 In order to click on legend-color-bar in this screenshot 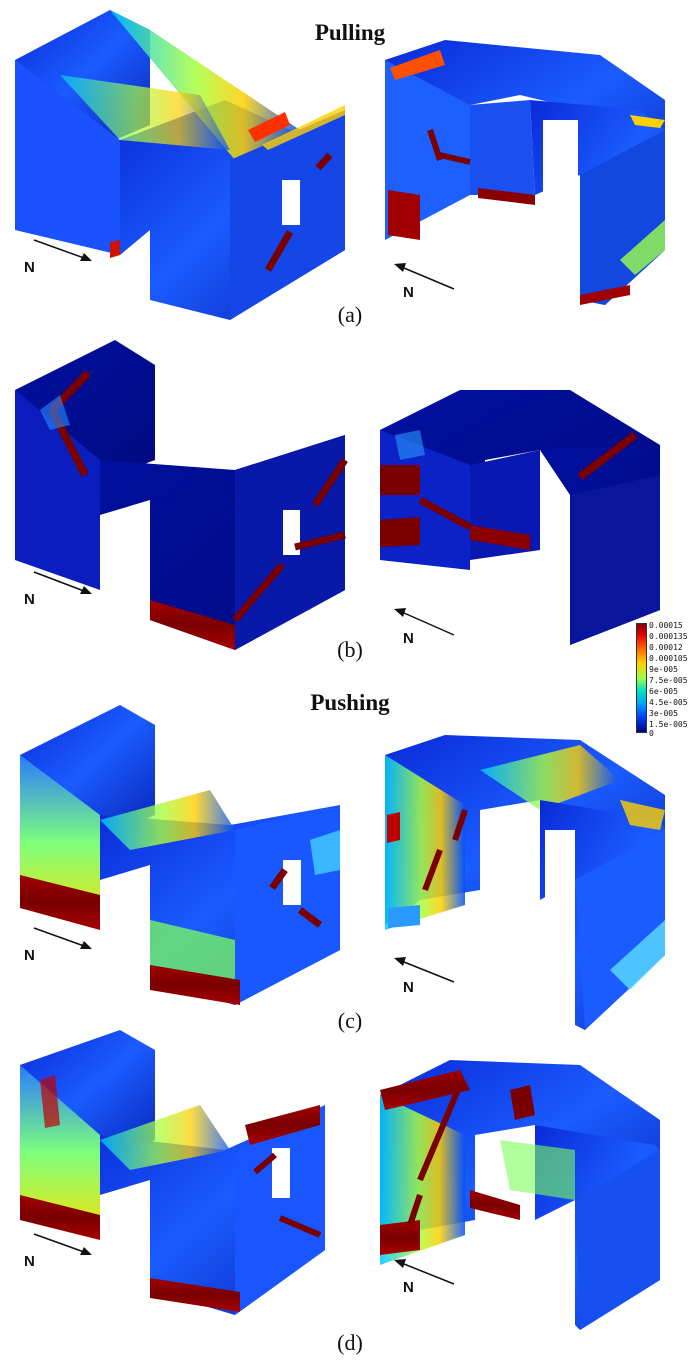, I will do `click(641, 678)`.